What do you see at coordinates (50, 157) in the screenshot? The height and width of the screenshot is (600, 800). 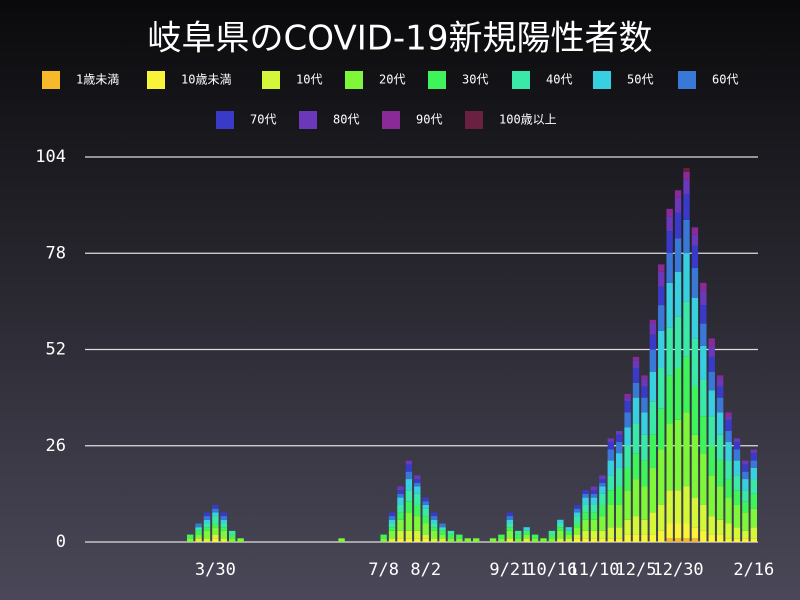 I see `y-tick-label: 104` at bounding box center [50, 157].